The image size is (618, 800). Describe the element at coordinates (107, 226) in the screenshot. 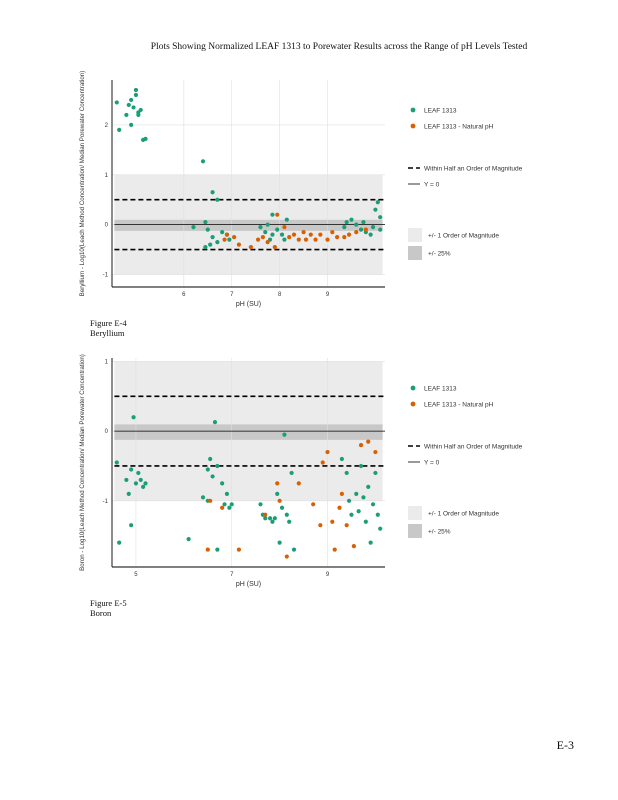

I see `y-tick-label: 0` at that location.